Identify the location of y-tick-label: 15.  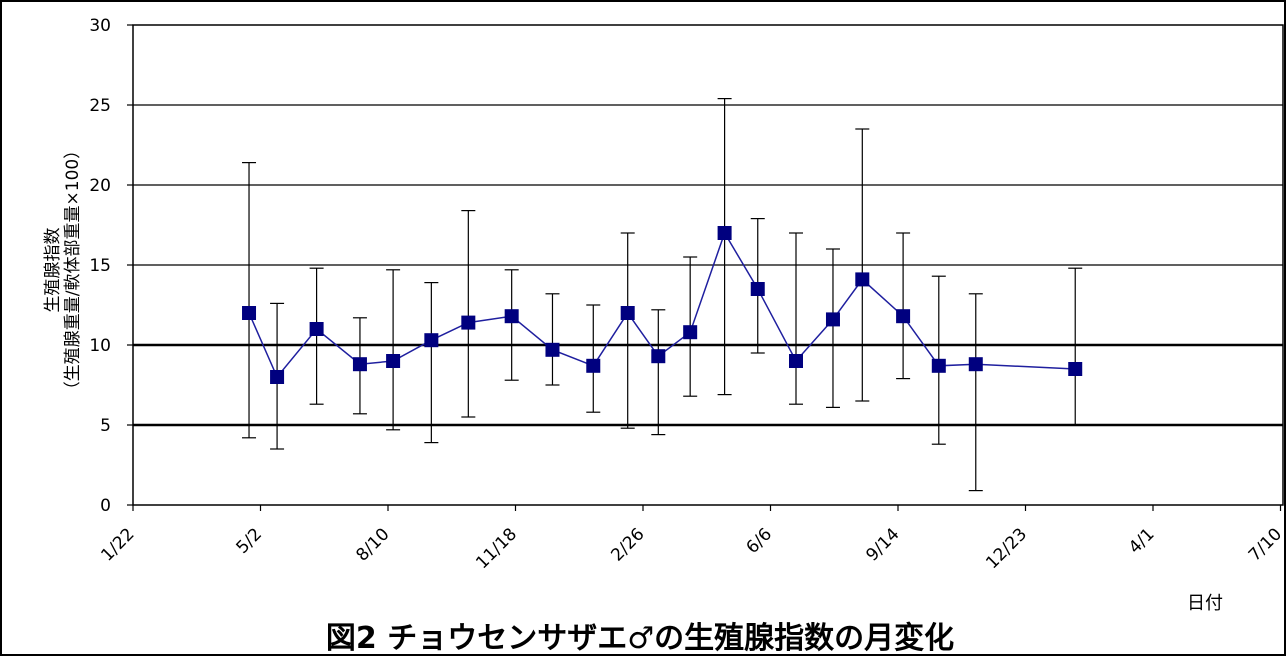
(100, 266).